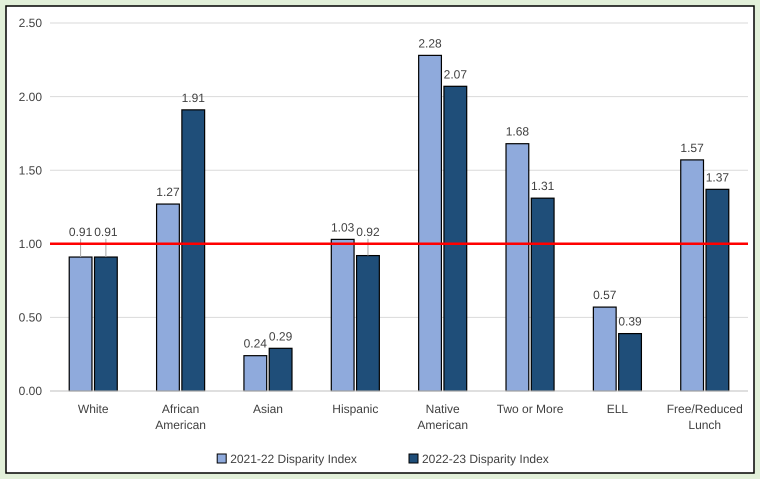 Image resolution: width=760 pixels, height=479 pixels. Describe the element at coordinates (30, 244) in the screenshot. I see `y-tick-label: 1.00` at that location.